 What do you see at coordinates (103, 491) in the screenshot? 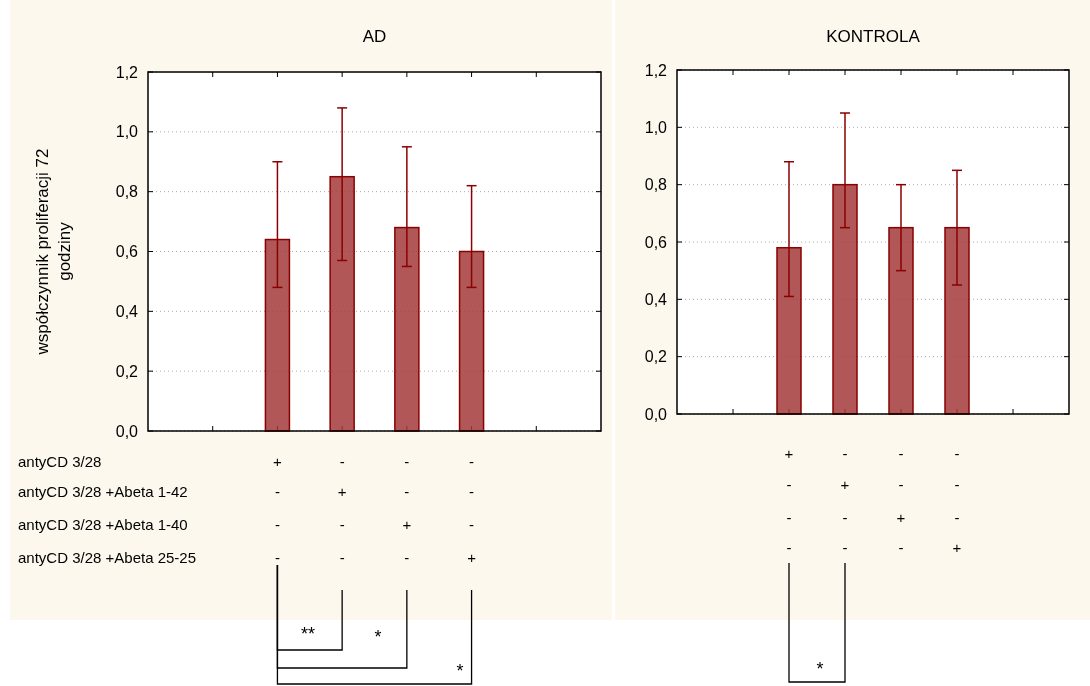
I see `text: antyCD 3/28 +Abeta 1-42` at bounding box center [103, 491].